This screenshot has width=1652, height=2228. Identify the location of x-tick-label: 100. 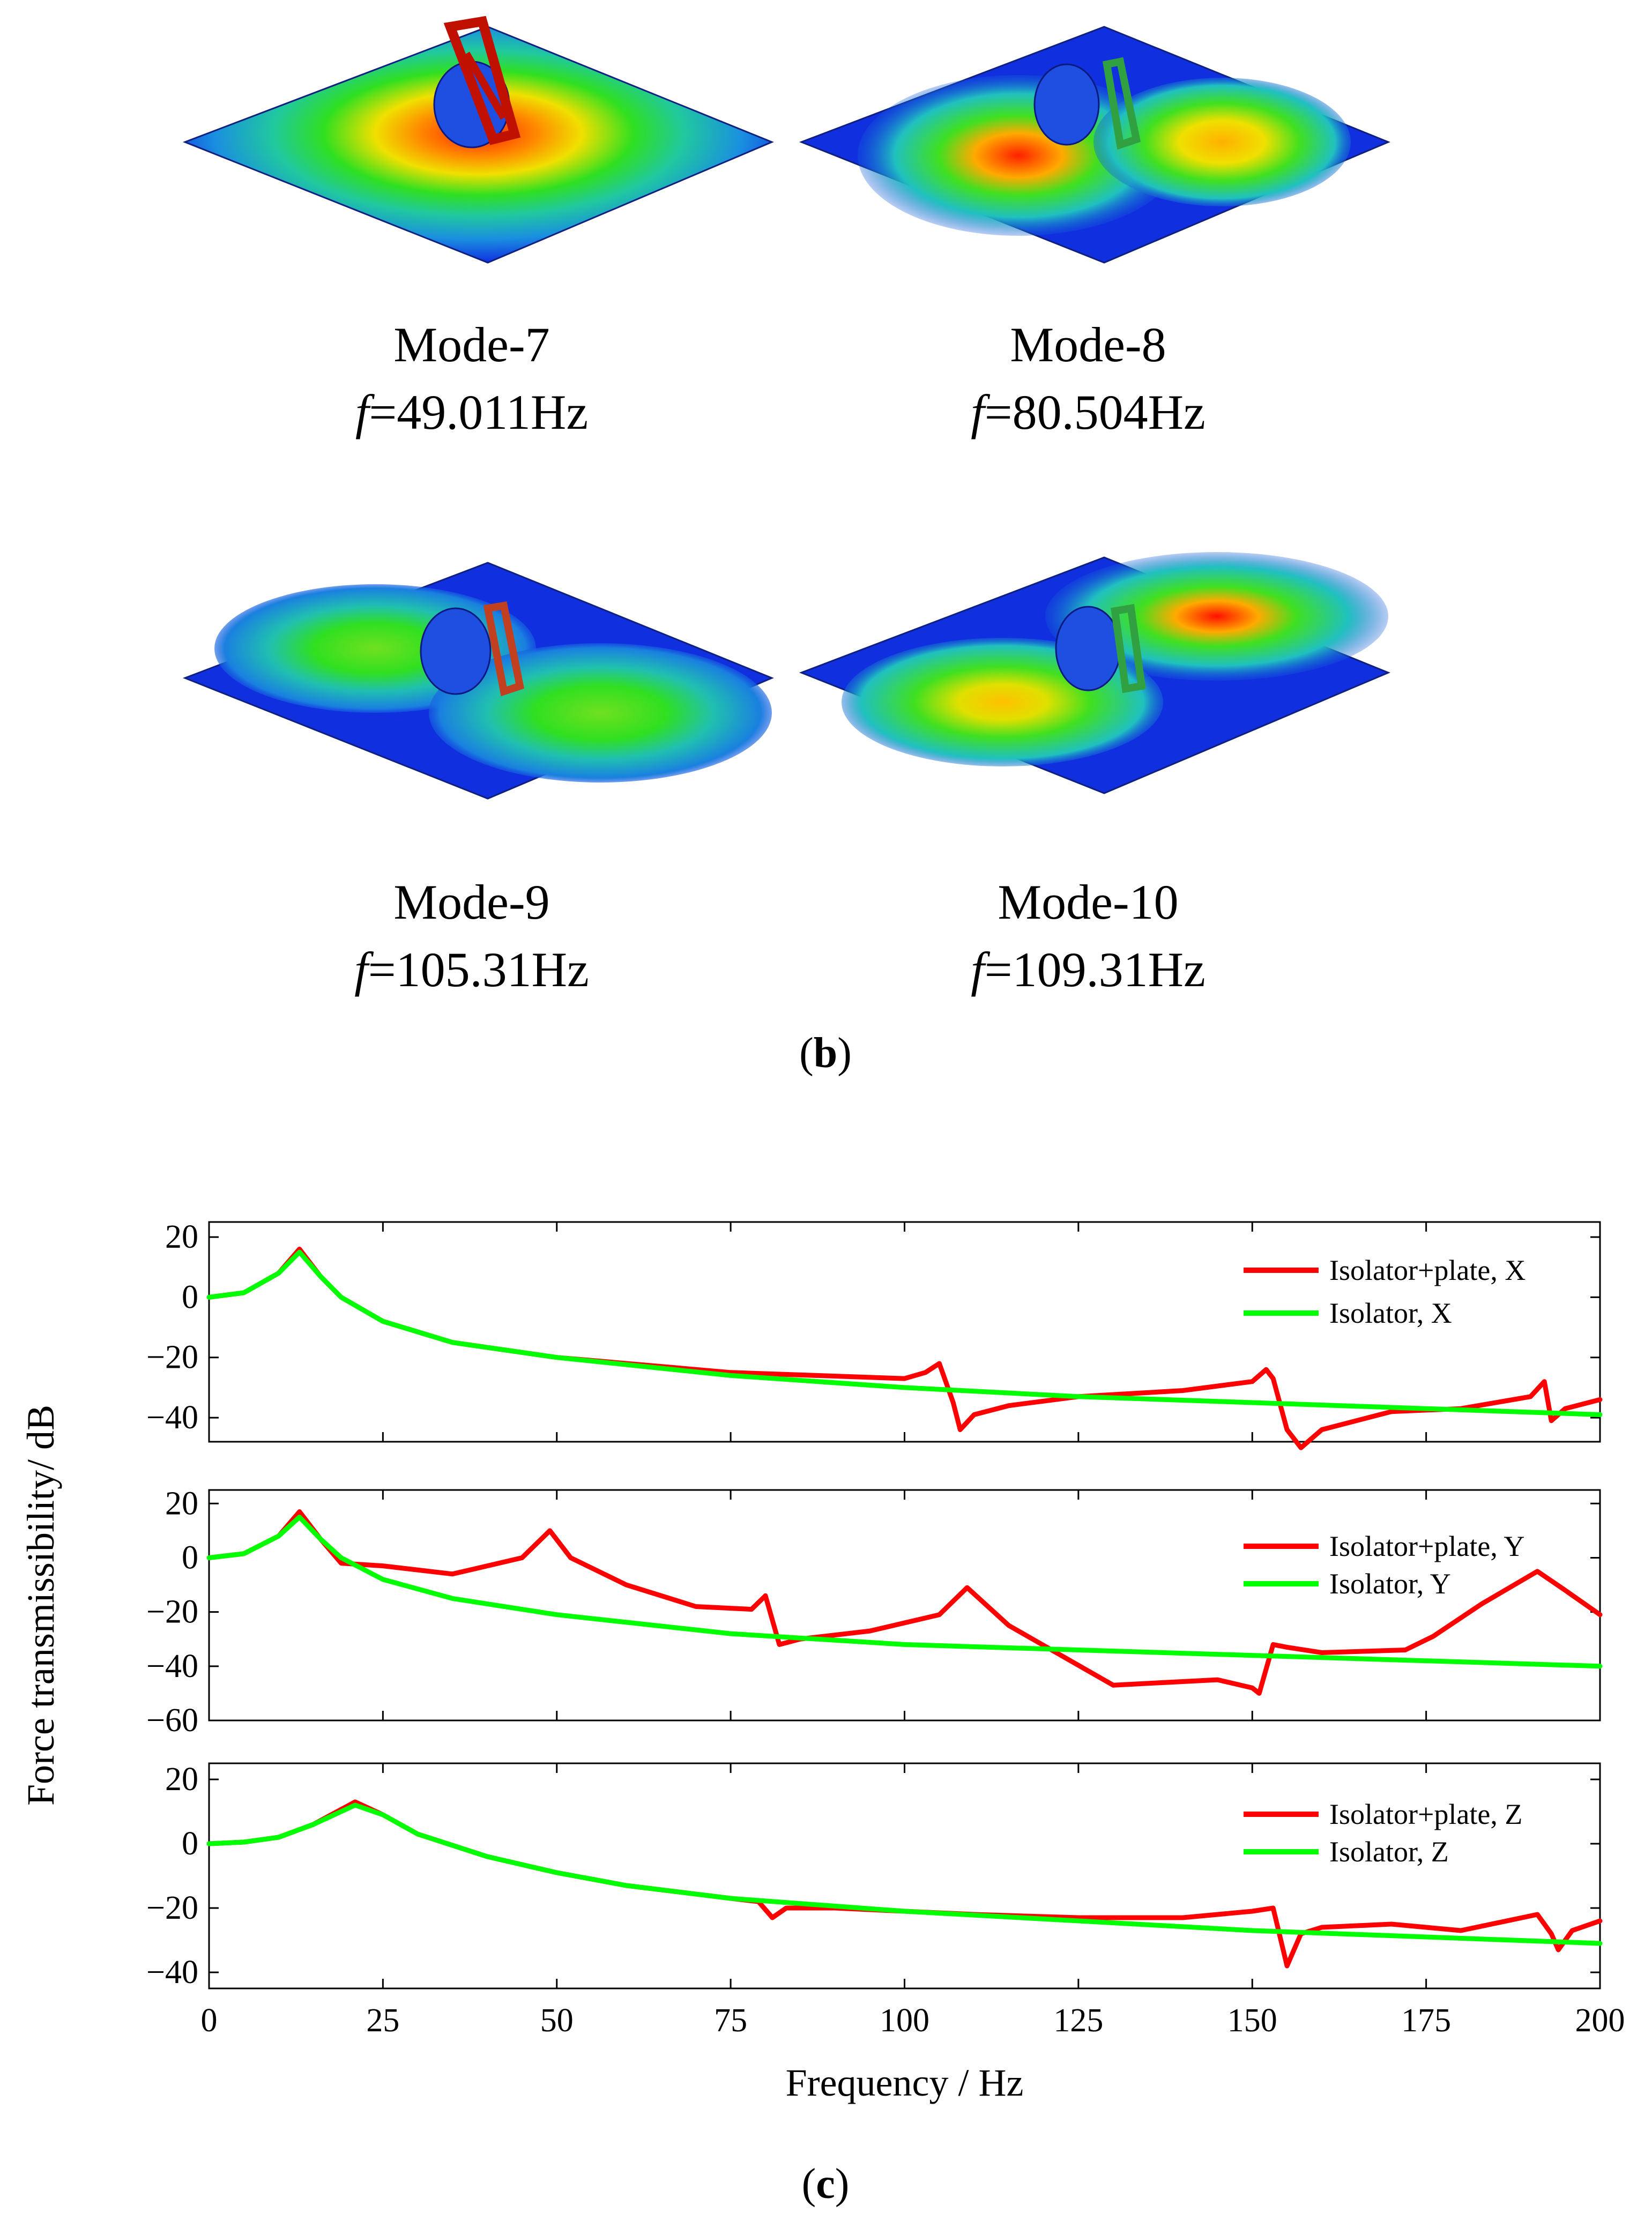
(904, 2020).